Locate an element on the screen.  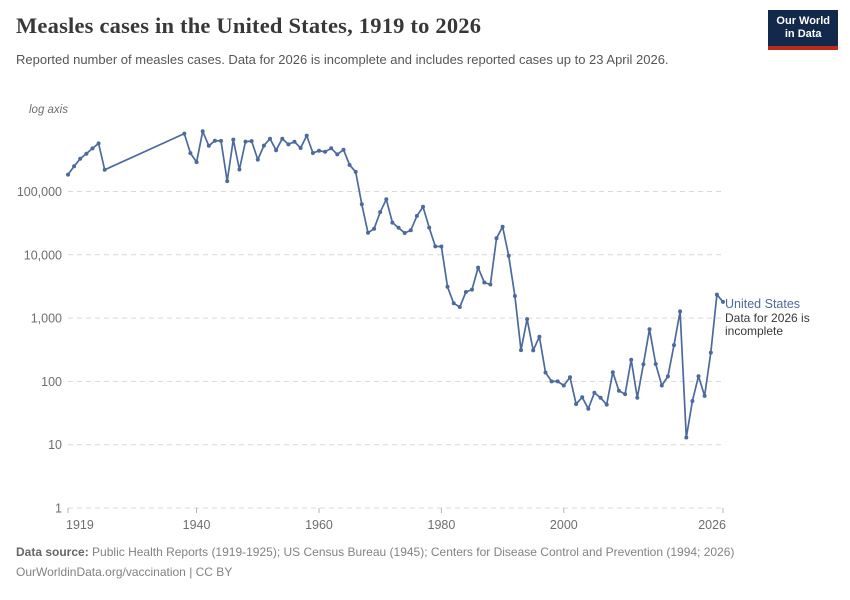
legend-series-label: United States is located at coordinates (763, 304).